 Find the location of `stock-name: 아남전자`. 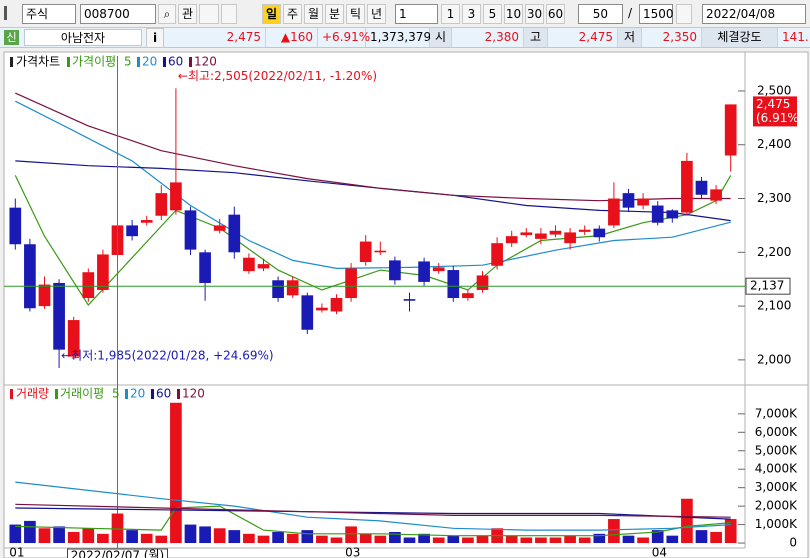

stock-name: 아남전자 is located at coordinates (83, 37).